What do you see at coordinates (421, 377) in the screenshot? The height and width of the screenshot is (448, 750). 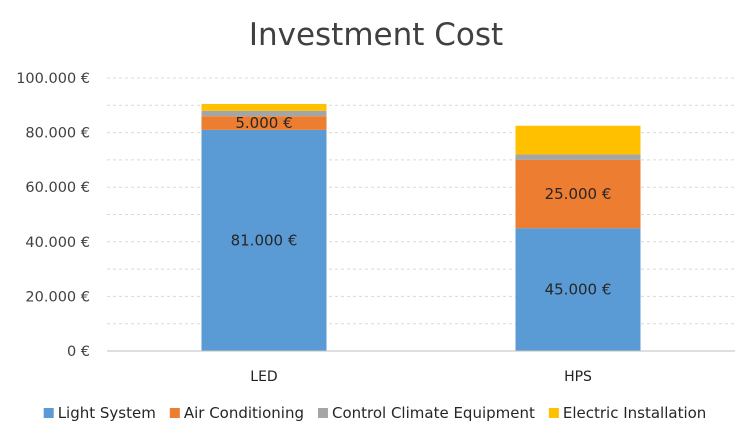 I see `x-axis-ticks: LED HPS` at bounding box center [421, 377].